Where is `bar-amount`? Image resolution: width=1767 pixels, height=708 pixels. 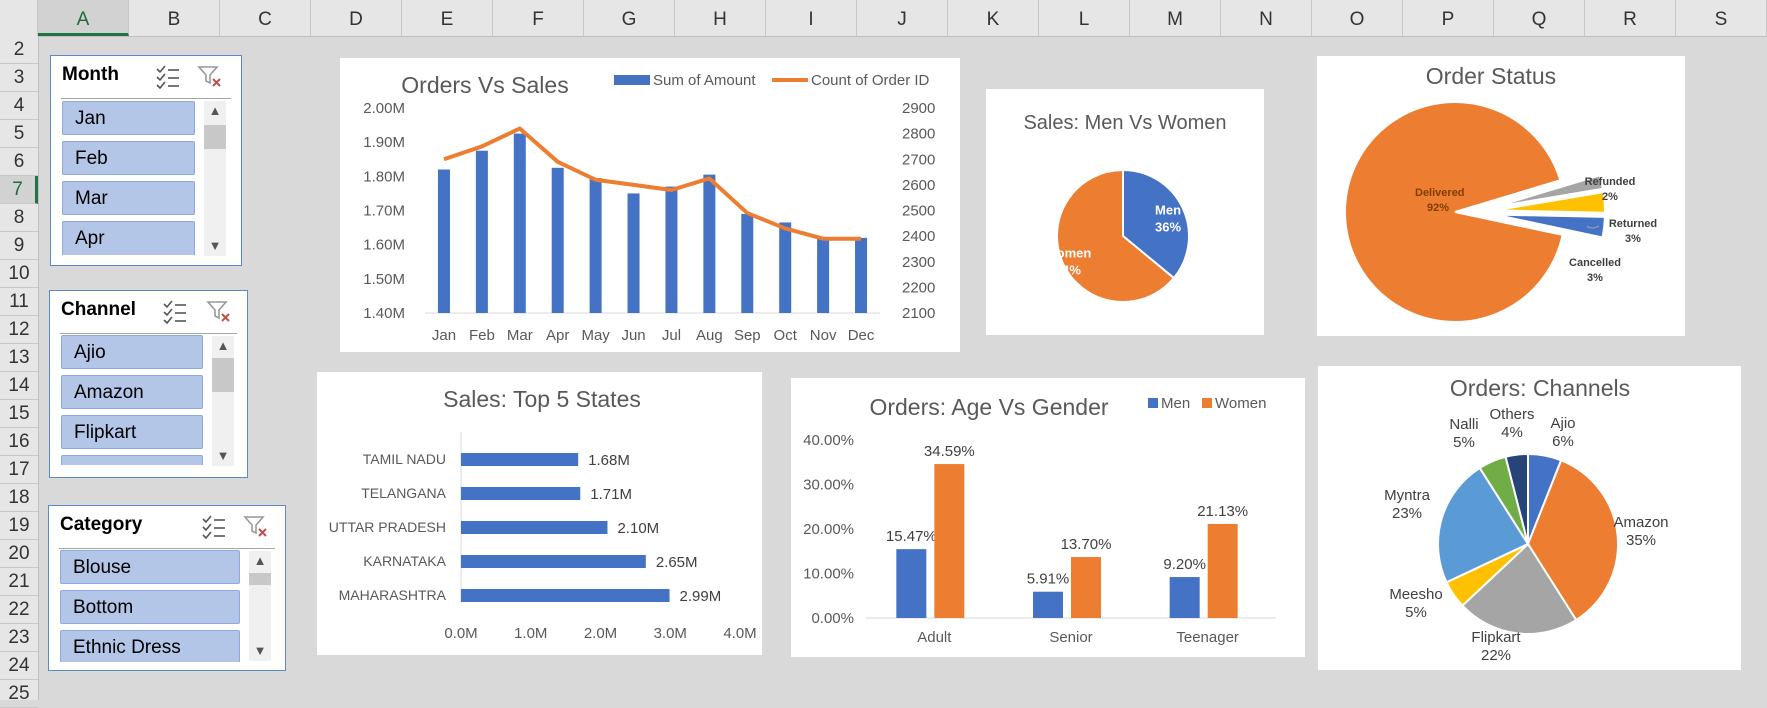 bar-amount is located at coordinates (747, 263).